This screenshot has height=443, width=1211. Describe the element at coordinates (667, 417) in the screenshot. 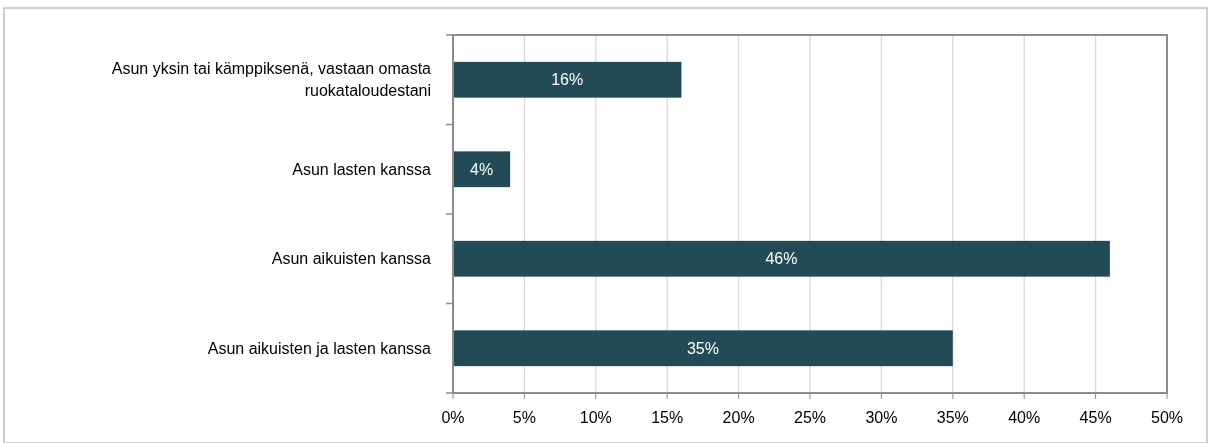

I see `x-tick-label: 15%` at that location.